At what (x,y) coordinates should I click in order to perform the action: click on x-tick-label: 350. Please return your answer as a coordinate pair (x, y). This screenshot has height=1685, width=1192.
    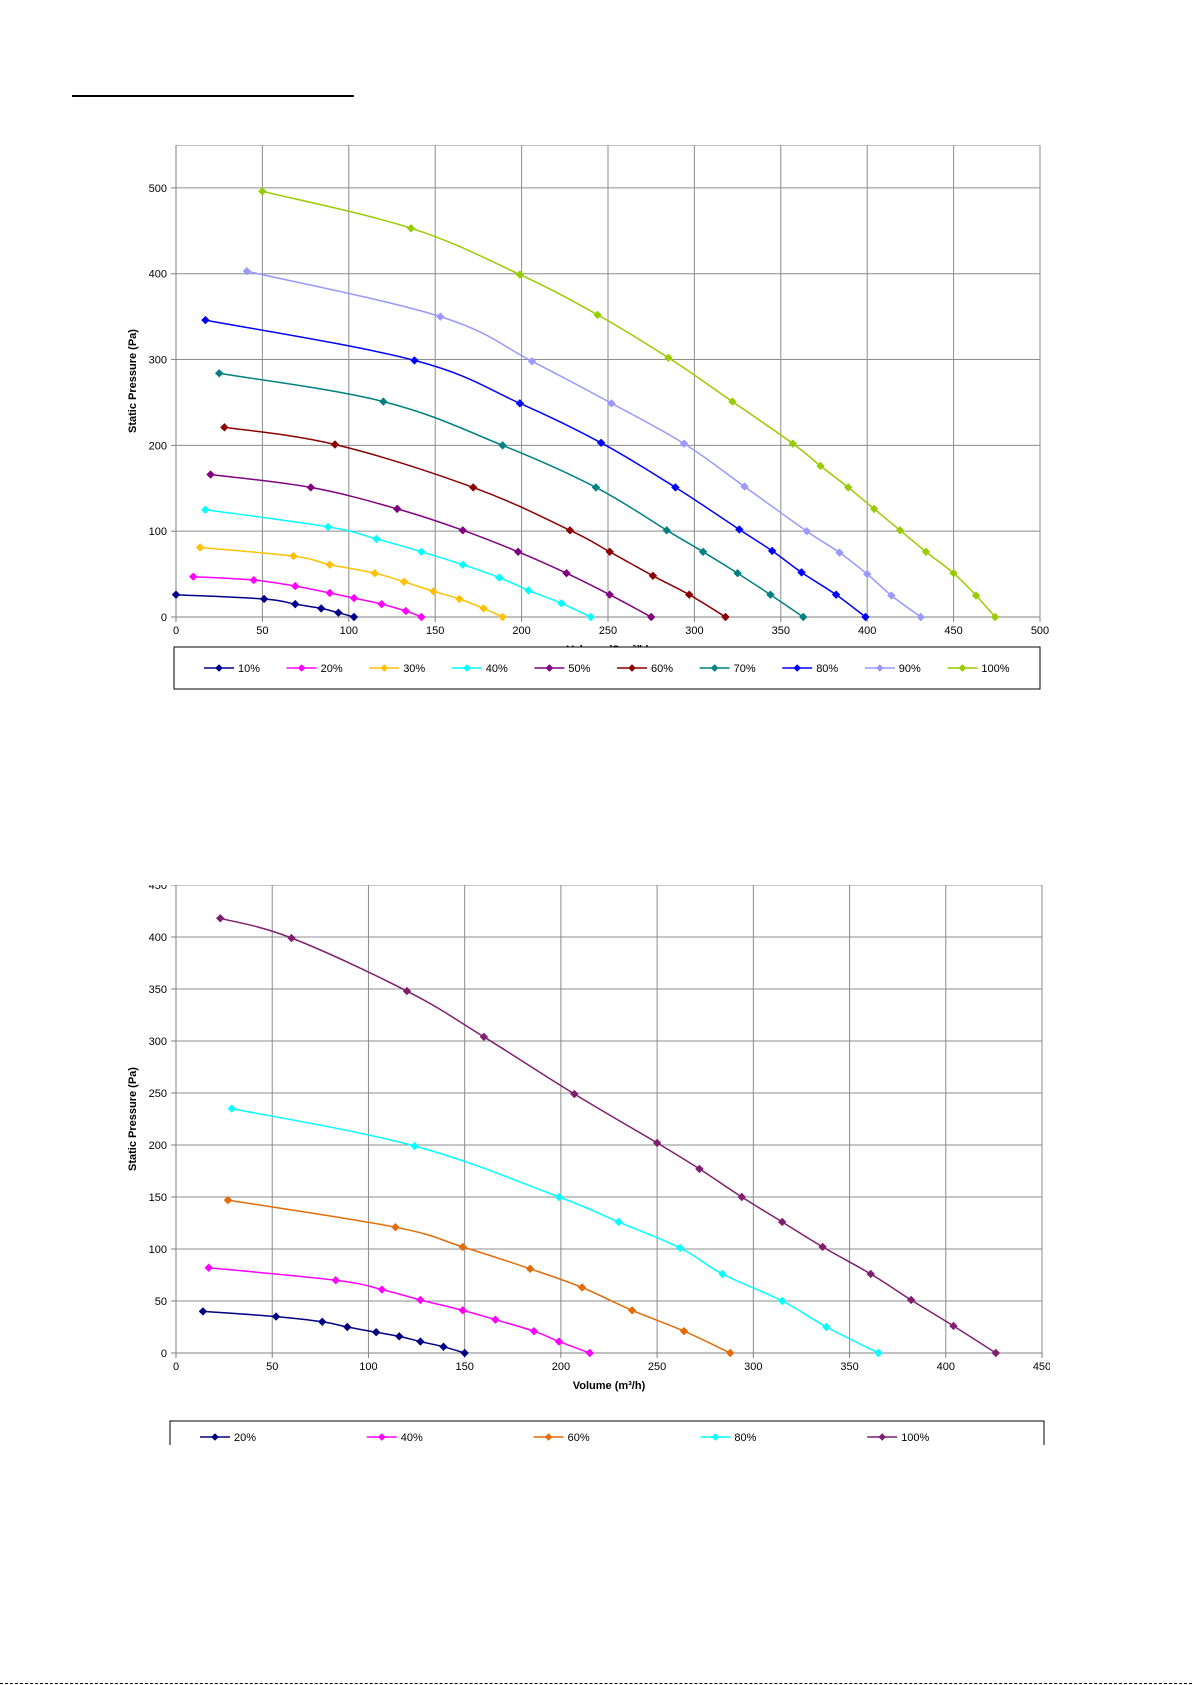
    Looking at the image, I should click on (781, 631).